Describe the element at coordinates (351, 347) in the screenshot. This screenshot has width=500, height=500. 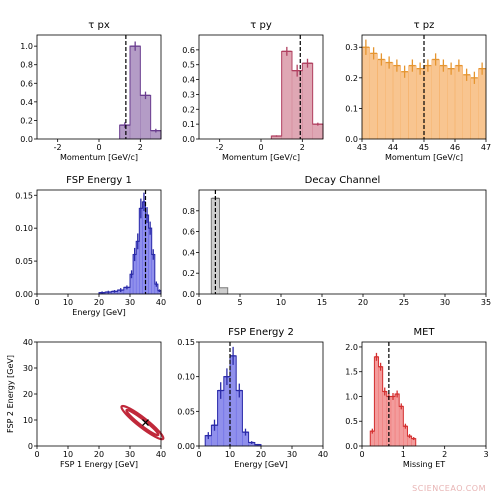
I see `y-tick-label: 2.0` at that location.